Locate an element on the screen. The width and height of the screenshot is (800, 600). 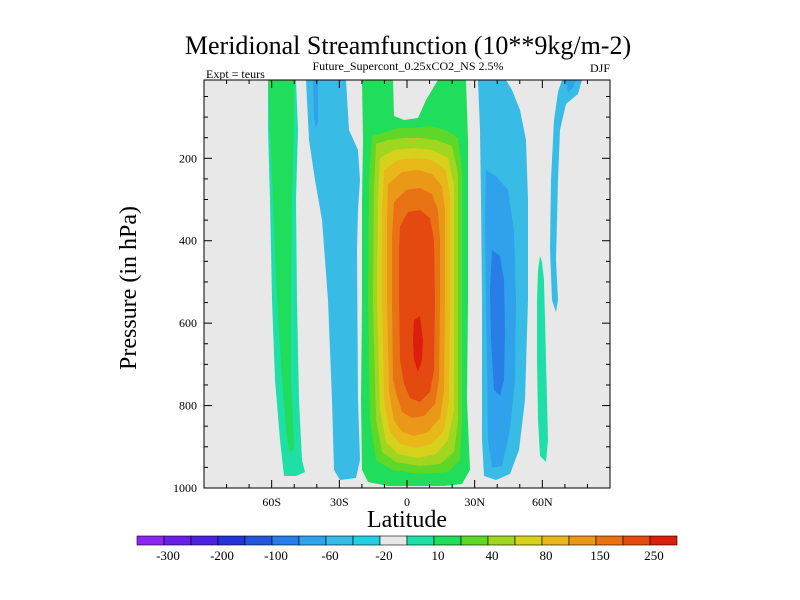
y-tick-label: 600 is located at coordinates (188, 323).